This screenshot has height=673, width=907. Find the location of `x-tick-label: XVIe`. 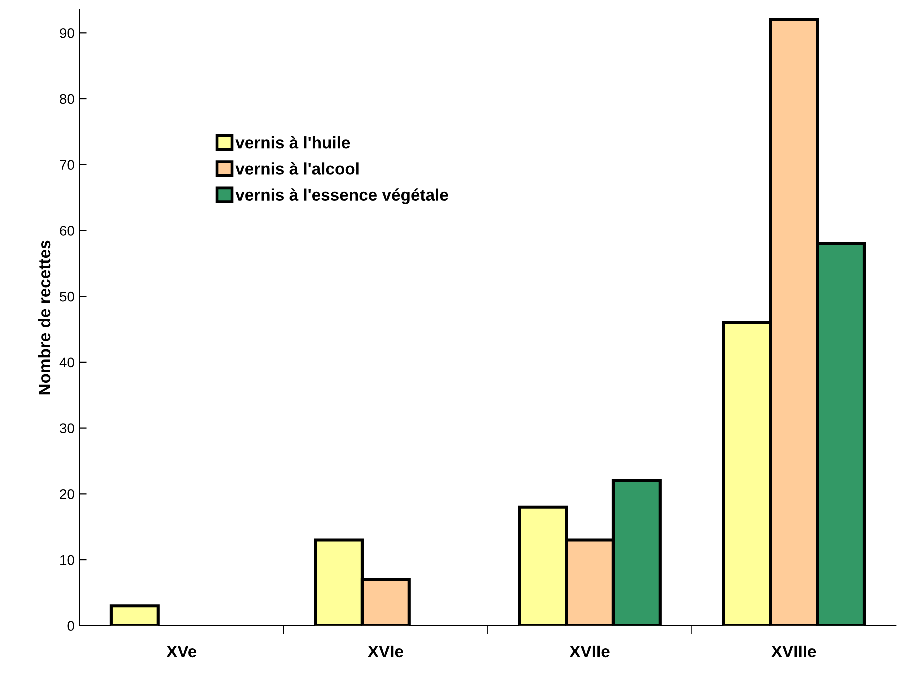

x-tick-label: XVIe is located at coordinates (386, 652).